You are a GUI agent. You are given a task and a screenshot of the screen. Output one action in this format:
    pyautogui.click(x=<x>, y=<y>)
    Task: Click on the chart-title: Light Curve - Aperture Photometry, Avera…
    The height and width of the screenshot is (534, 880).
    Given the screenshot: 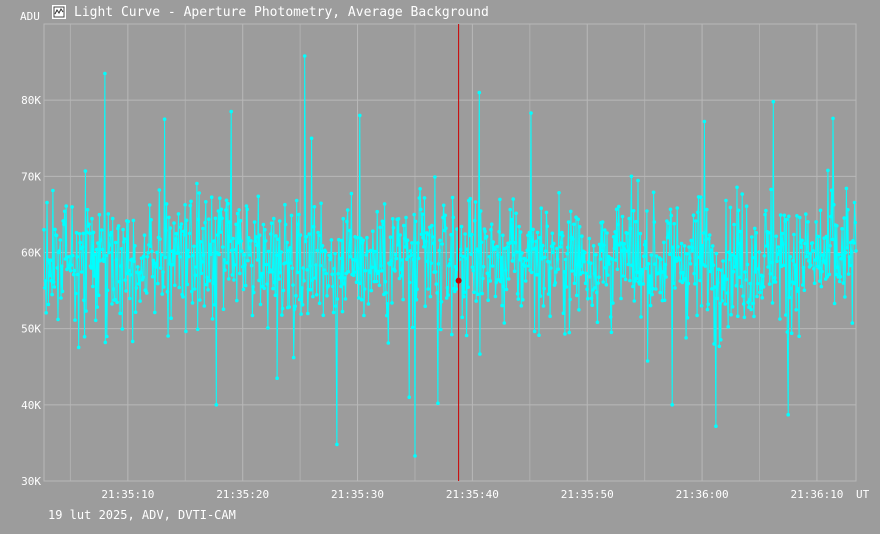 What is the action you would take?
    pyautogui.click(x=281, y=12)
    